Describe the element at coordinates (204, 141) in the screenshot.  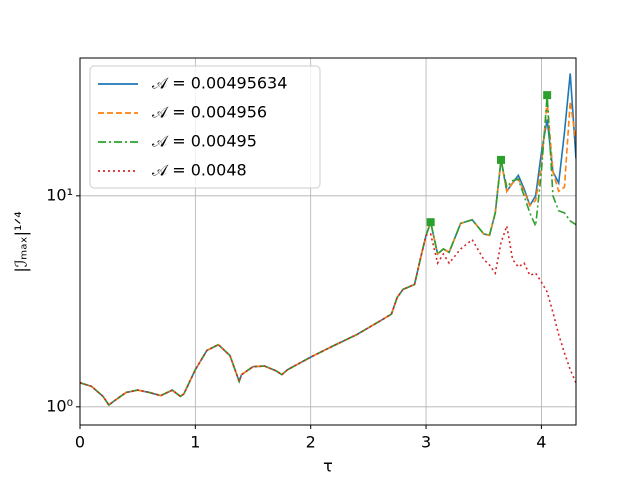
I see `legend-label: 𝒜 = 0.00495` at that location.